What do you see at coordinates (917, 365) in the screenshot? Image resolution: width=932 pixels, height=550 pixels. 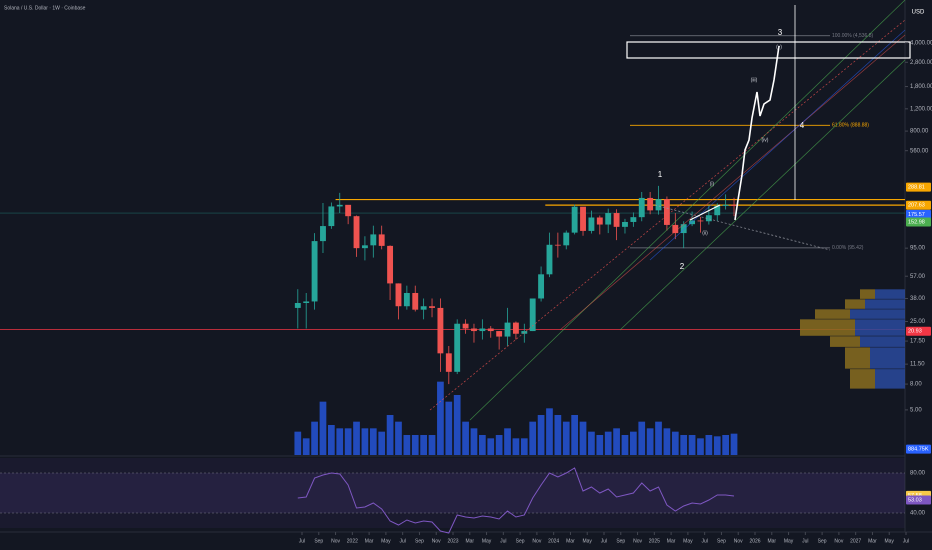 I see `y-tick-label: 11.50` at bounding box center [917, 365].